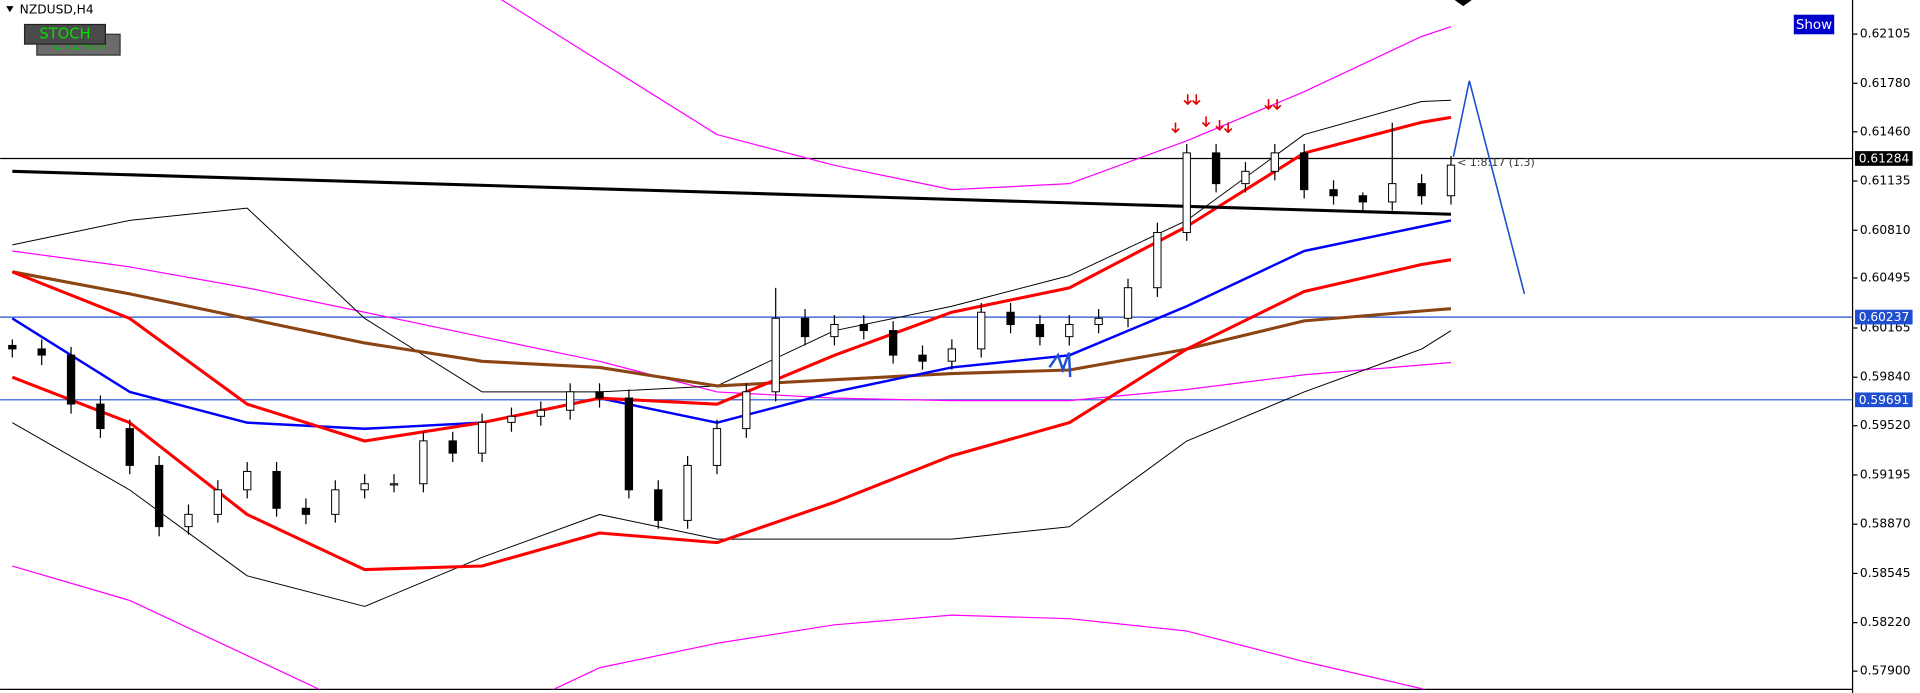 Image resolution: width=1920 pixels, height=693 pixels. Describe the element at coordinates (1885, 524) in the screenshot. I see `y-tick-label: 0.58870` at that location.